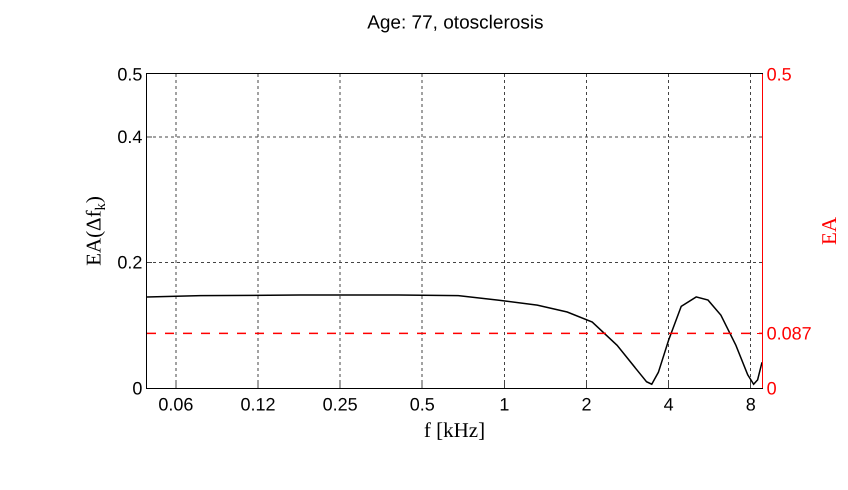 The width and height of the screenshot is (848, 490). Describe the element at coordinates (455, 23) in the screenshot. I see `chart-title: Age: 77, otosclerosis` at that location.